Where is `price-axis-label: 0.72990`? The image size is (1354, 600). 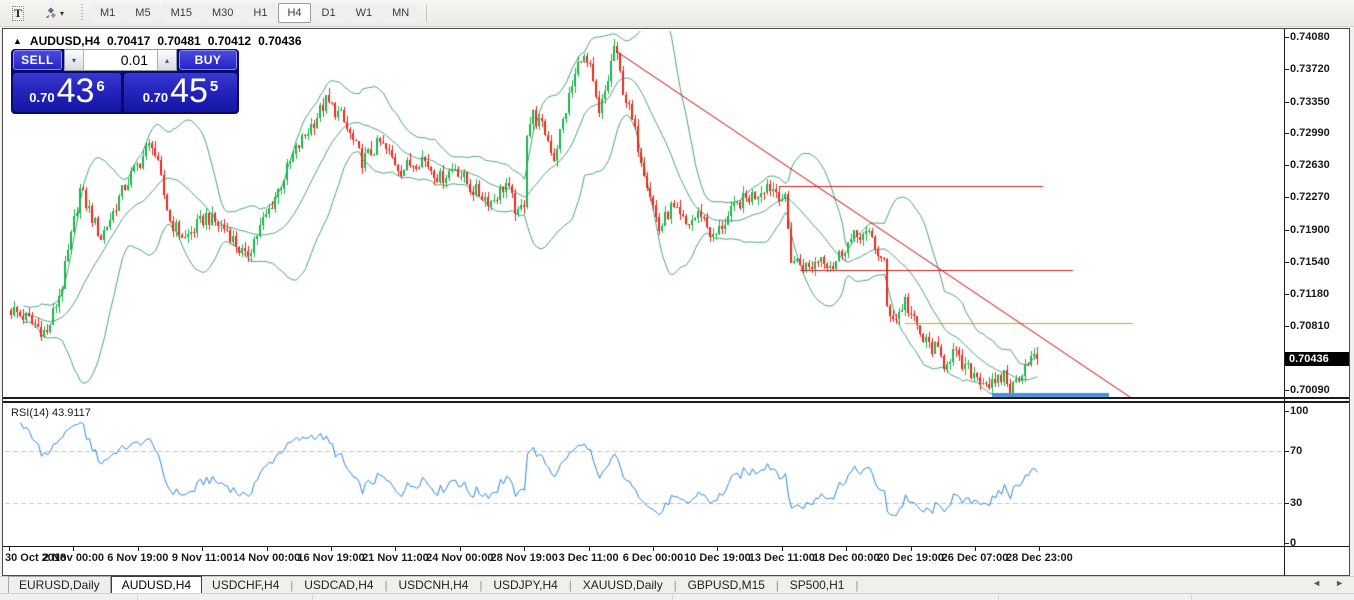 price-axis-label: 0.72990 is located at coordinates (1310, 133).